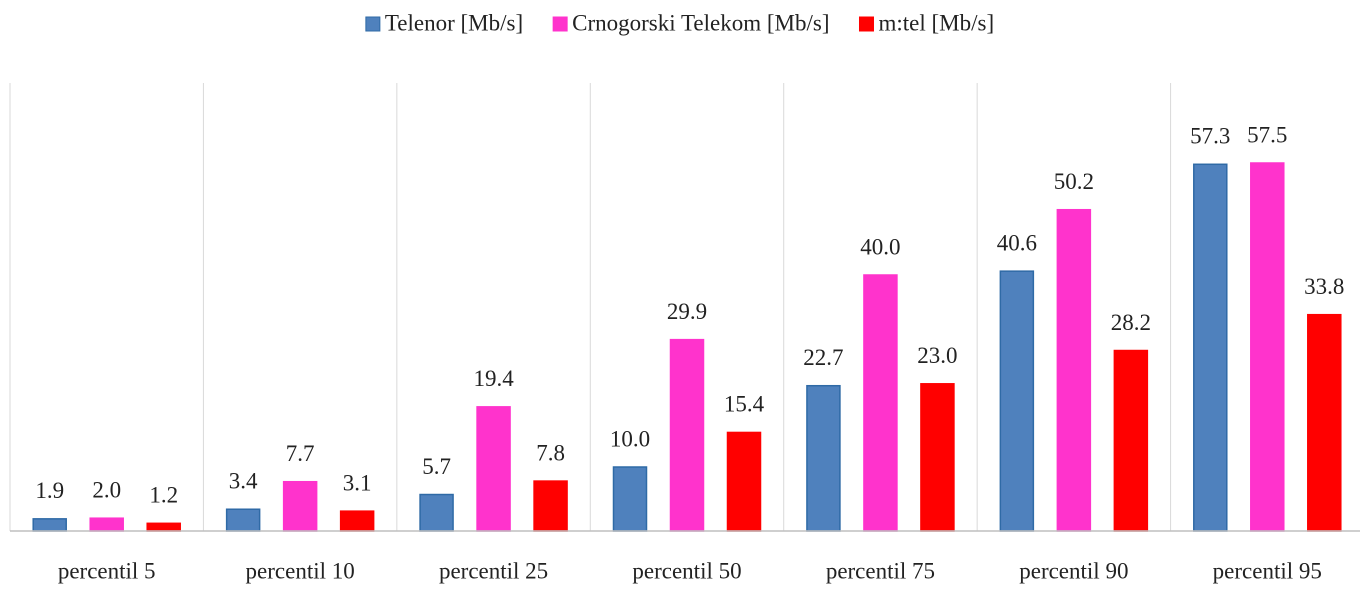  What do you see at coordinates (454, 22) in the screenshot?
I see `legend-label: Telenor [Mb/s]` at bounding box center [454, 22].